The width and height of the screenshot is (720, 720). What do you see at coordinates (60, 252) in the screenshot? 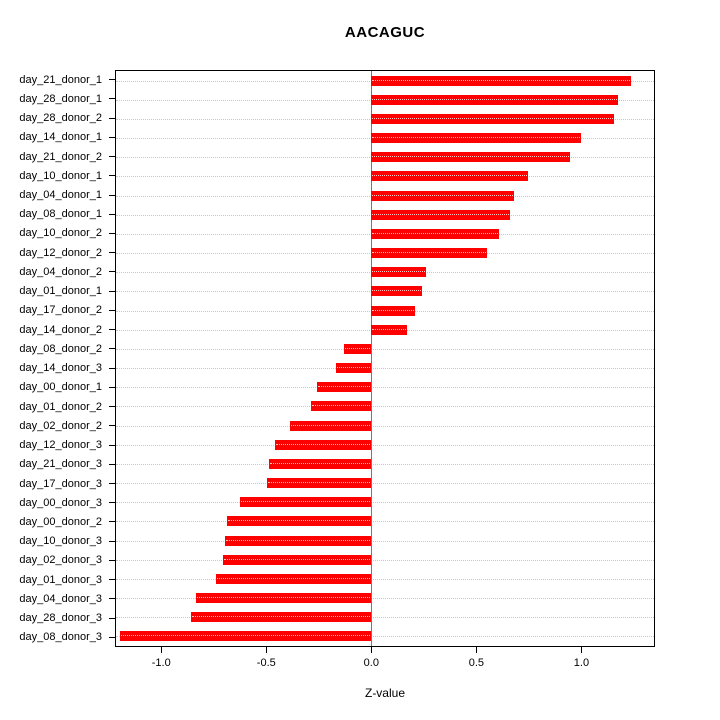
I see `y-axis-label: day_12_donor_2` at bounding box center [60, 252].